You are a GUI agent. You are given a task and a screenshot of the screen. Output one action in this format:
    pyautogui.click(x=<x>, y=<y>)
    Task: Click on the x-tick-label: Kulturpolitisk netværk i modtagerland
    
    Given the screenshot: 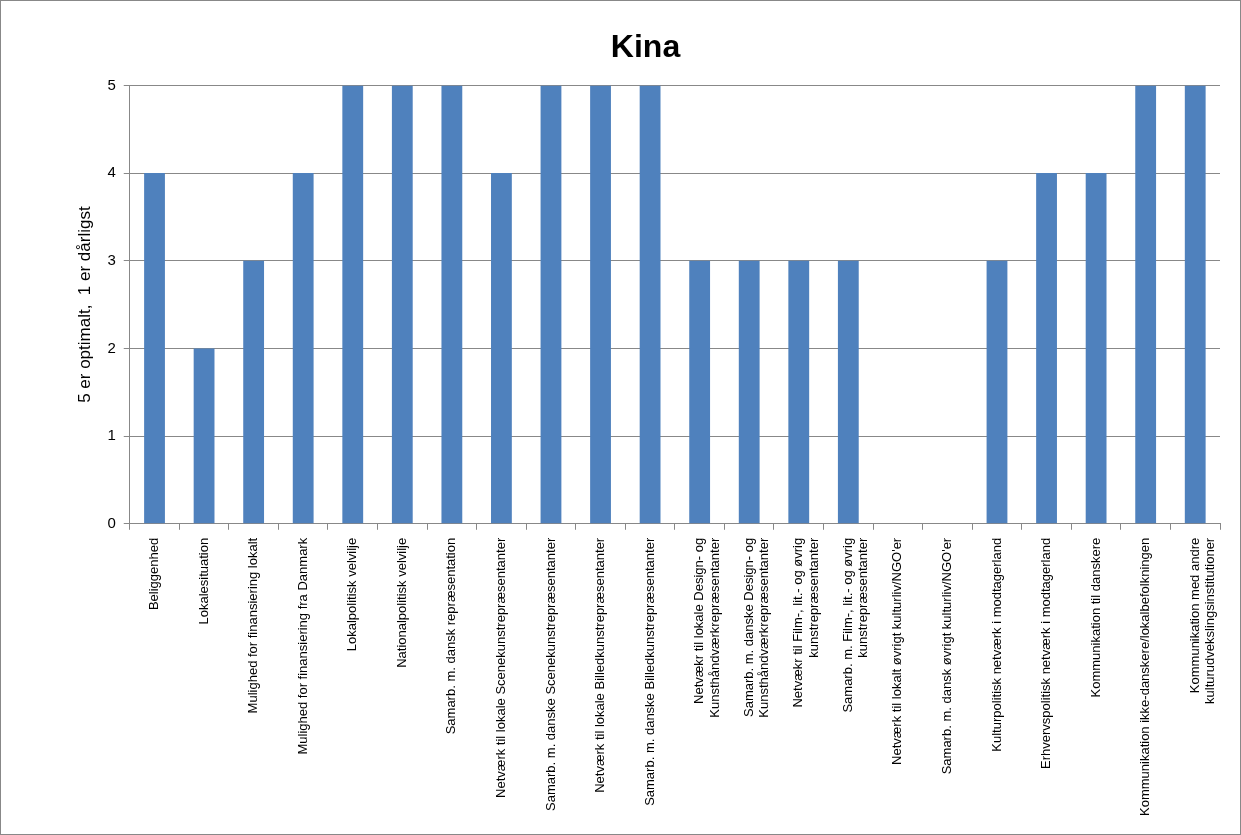 What is the action you would take?
    pyautogui.click(x=996, y=644)
    